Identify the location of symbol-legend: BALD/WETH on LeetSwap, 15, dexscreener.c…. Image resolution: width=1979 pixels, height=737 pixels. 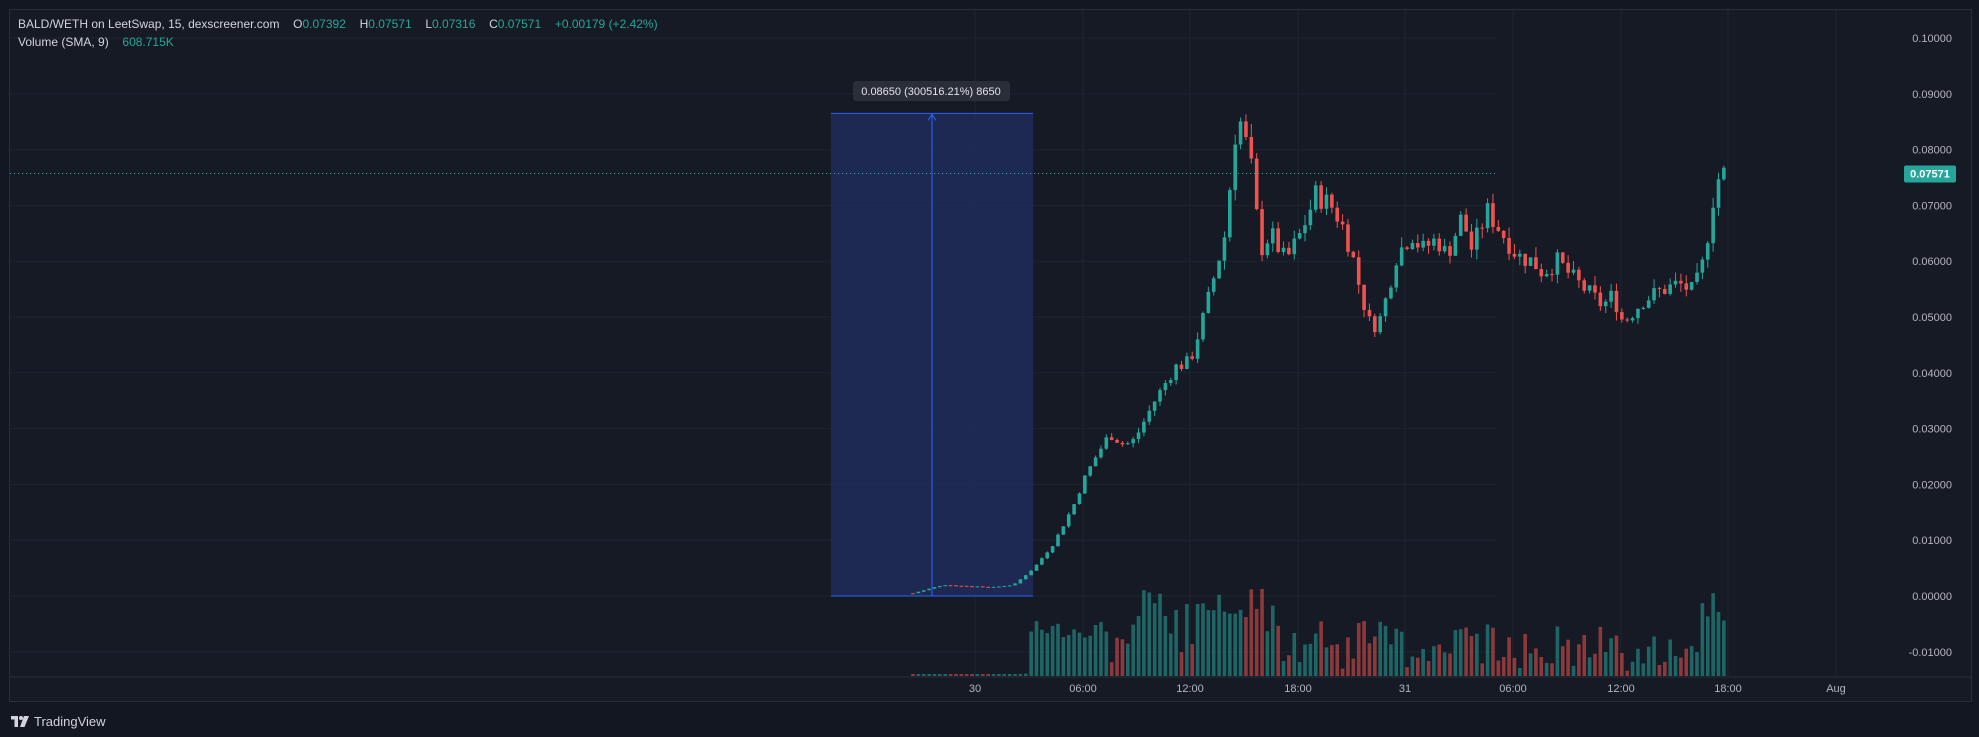
(338, 24).